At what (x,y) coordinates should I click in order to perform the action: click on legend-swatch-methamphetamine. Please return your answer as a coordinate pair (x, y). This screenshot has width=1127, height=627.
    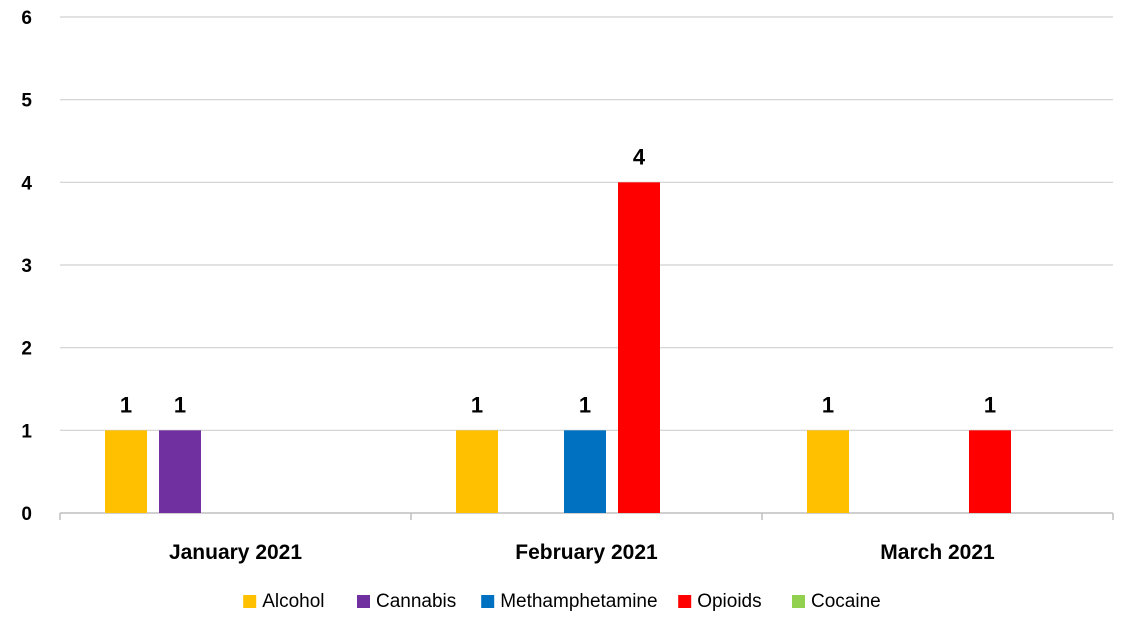
    Looking at the image, I should click on (488, 601).